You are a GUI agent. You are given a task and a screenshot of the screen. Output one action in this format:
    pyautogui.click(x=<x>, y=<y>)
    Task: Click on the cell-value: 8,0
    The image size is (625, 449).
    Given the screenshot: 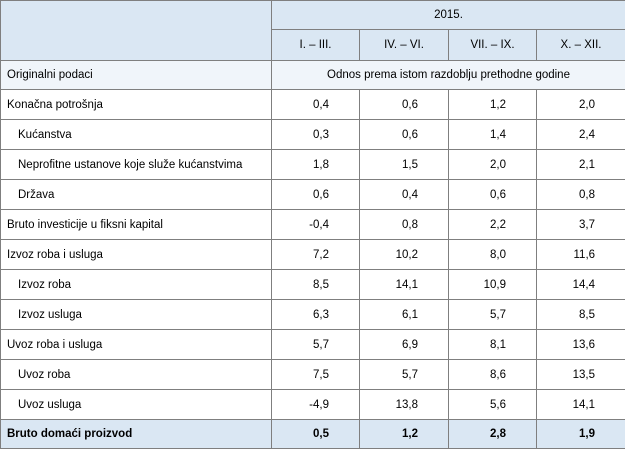 What is the action you would take?
    pyautogui.click(x=492, y=254)
    